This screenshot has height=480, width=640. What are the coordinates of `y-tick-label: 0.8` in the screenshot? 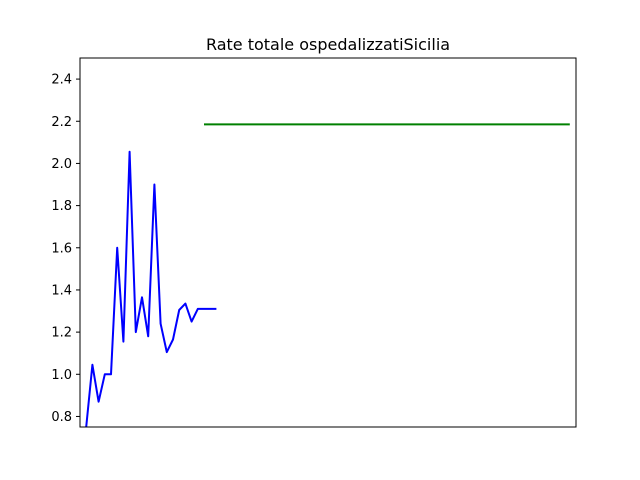 It's located at (61, 417).